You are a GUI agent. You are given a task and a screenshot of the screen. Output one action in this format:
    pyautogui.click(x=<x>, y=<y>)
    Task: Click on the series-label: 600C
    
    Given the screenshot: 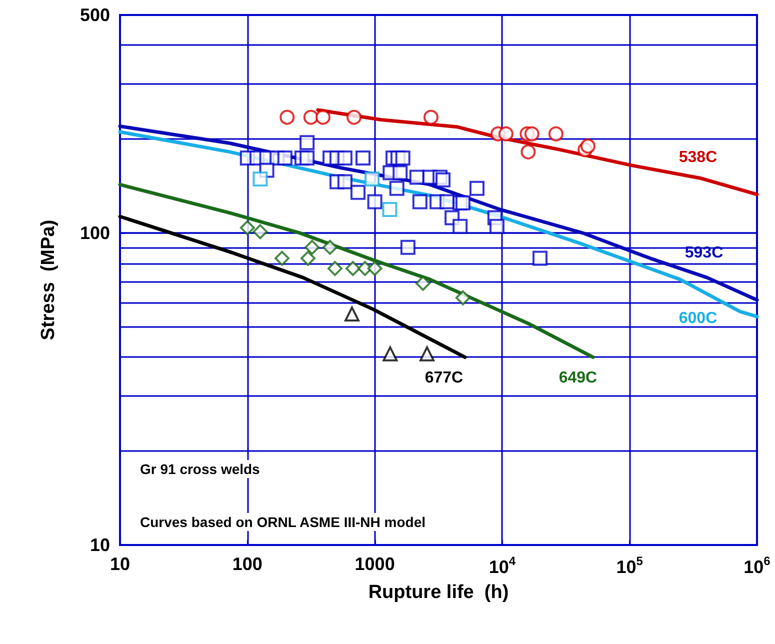 What is the action you would take?
    pyautogui.click(x=698, y=319)
    